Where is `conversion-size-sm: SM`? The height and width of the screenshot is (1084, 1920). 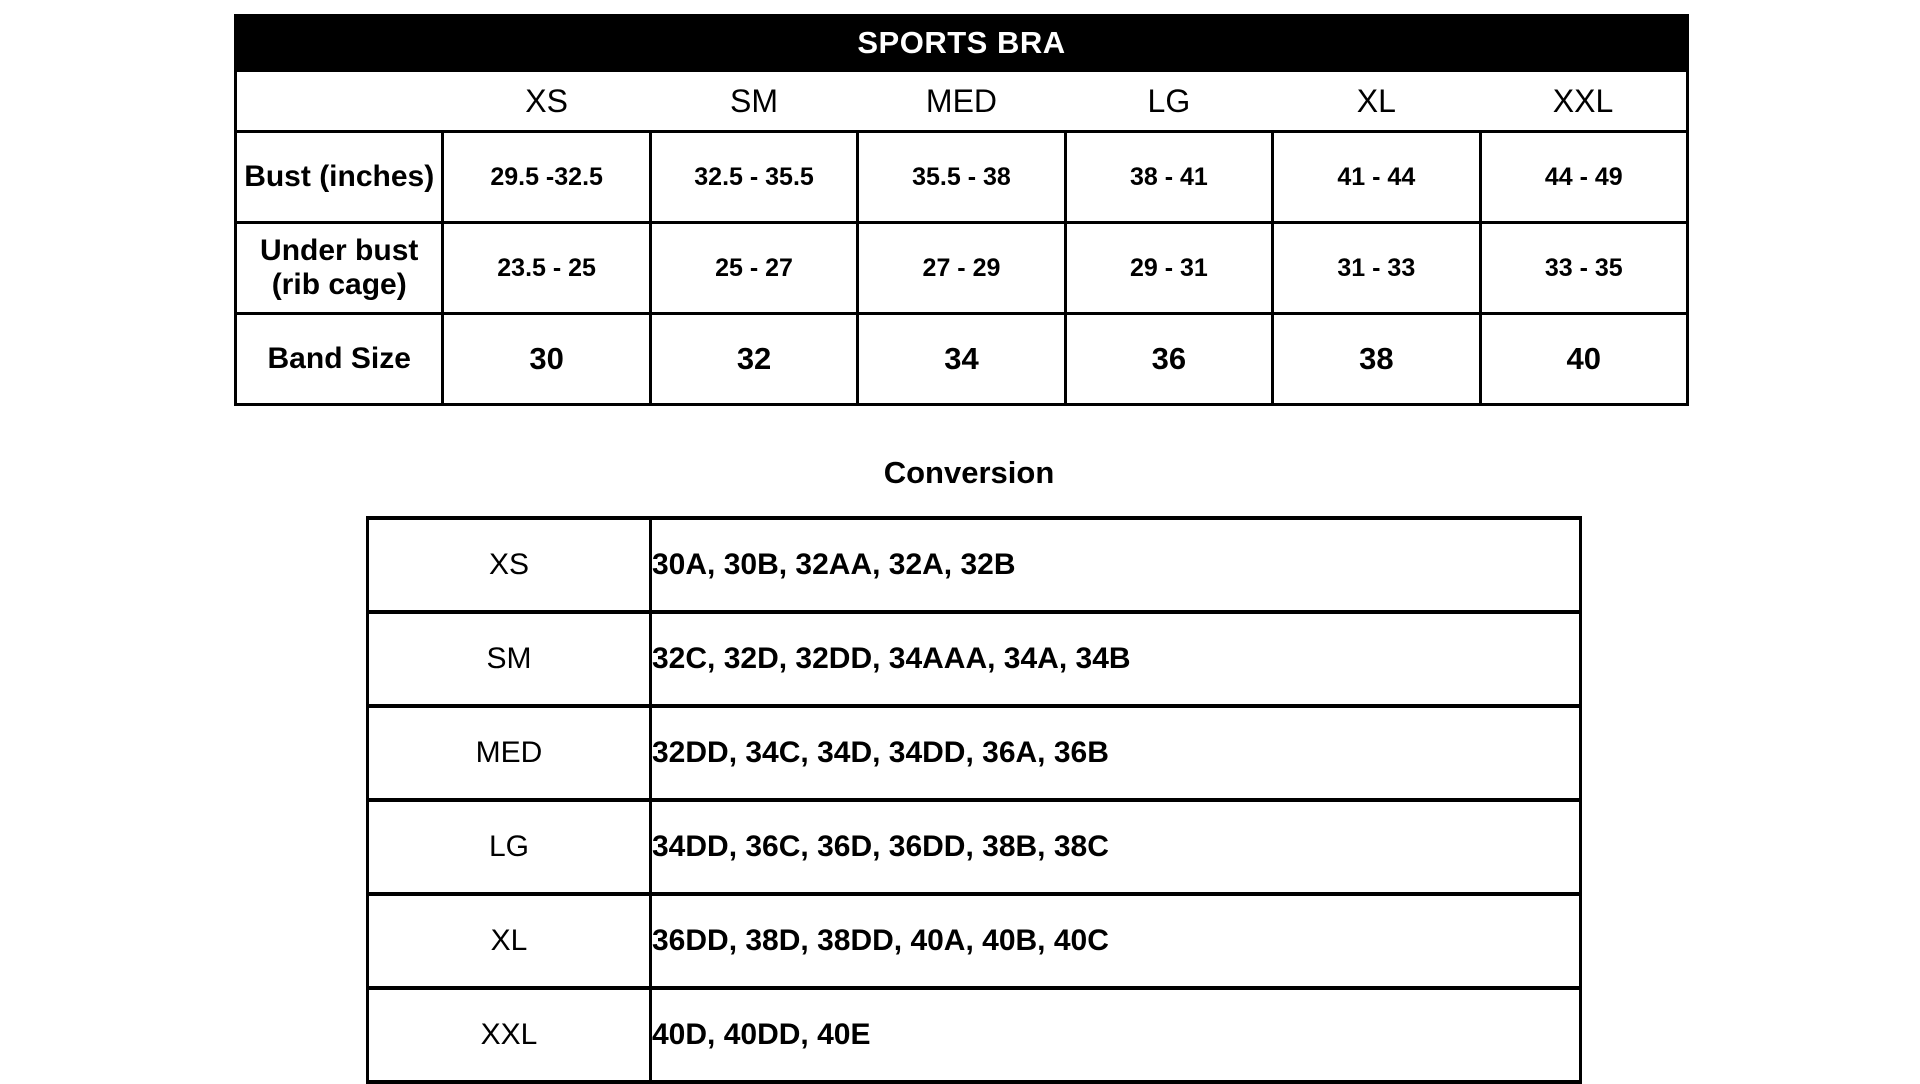 conversion-size-sm: SM is located at coordinates (509, 659).